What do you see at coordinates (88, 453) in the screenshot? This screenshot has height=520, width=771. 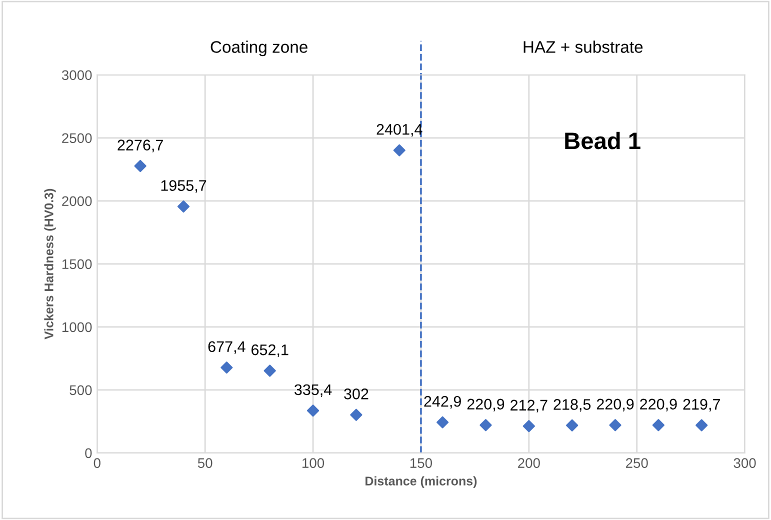 I see `y-tick-label: 0` at bounding box center [88, 453].